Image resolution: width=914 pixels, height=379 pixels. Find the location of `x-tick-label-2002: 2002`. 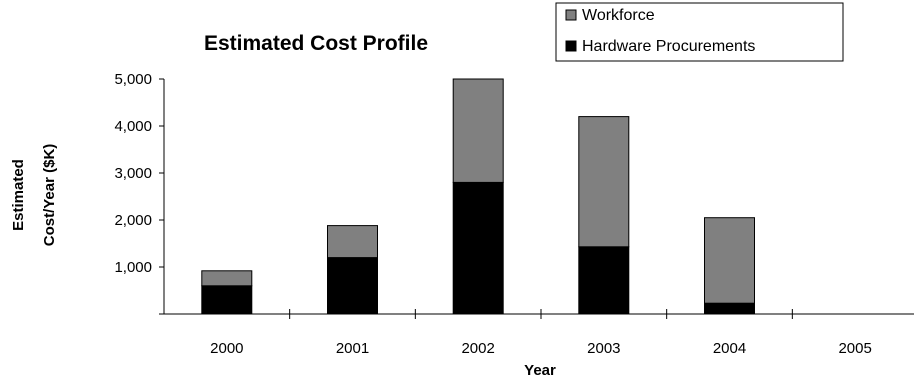

x-tick-label-2002: 2002 is located at coordinates (477, 348).